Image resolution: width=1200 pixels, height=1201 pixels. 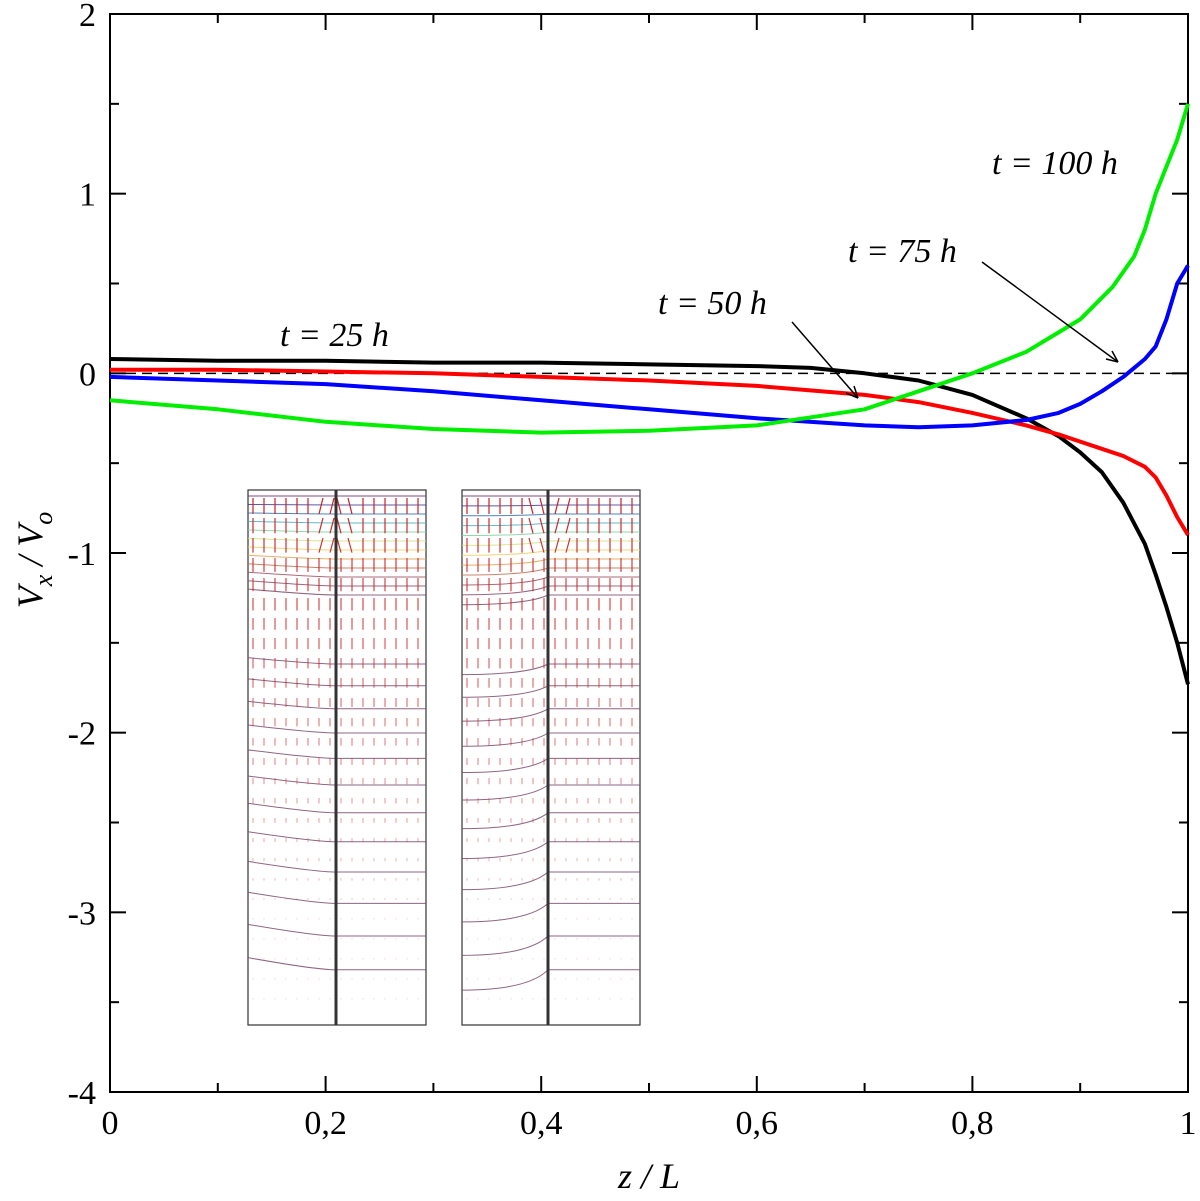 What do you see at coordinates (30, 548) in the screenshot?
I see `y-axis-title-sep: / V` at bounding box center [30, 548].